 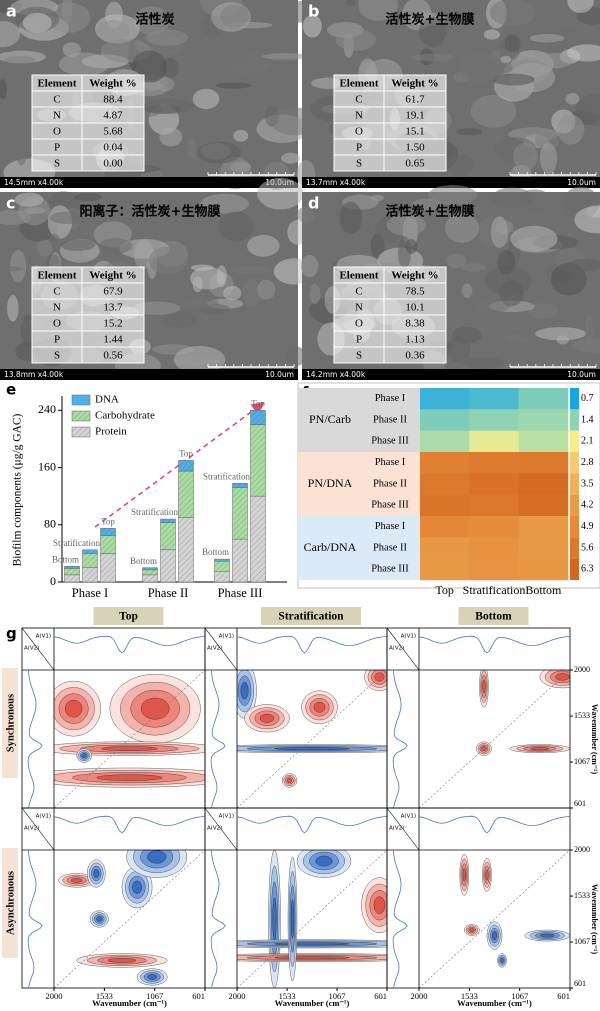 What do you see at coordinates (113, 100) in the screenshot?
I see `table-value: 88.4` at bounding box center [113, 100].